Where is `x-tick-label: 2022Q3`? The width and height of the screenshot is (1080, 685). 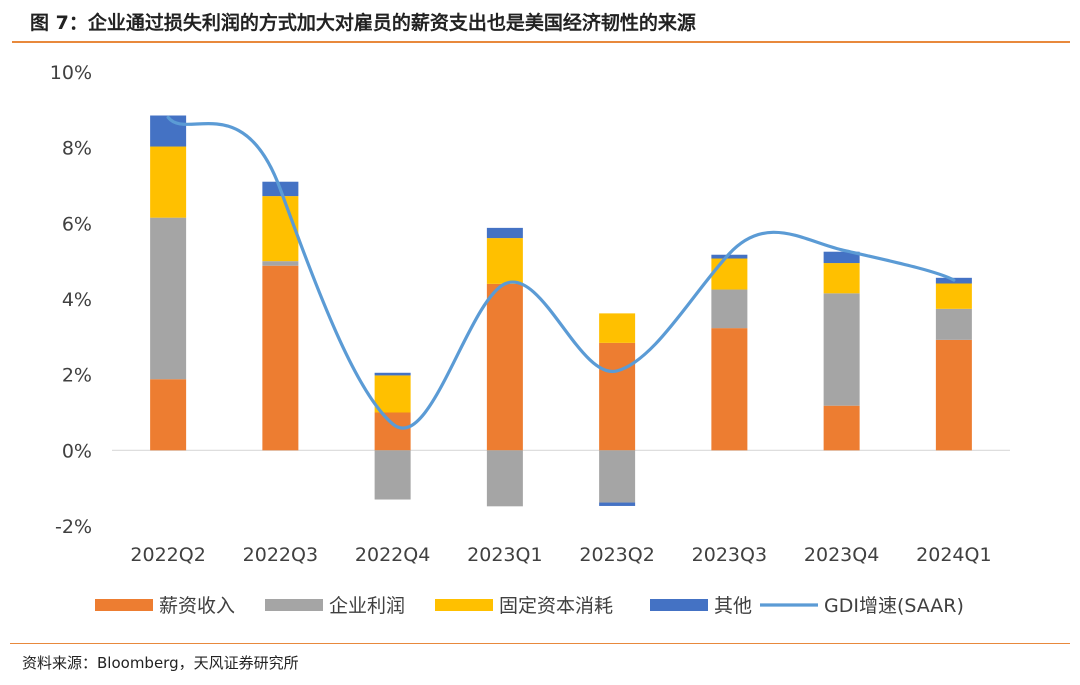
x-tick-label: 2022Q3 is located at coordinates (280, 555).